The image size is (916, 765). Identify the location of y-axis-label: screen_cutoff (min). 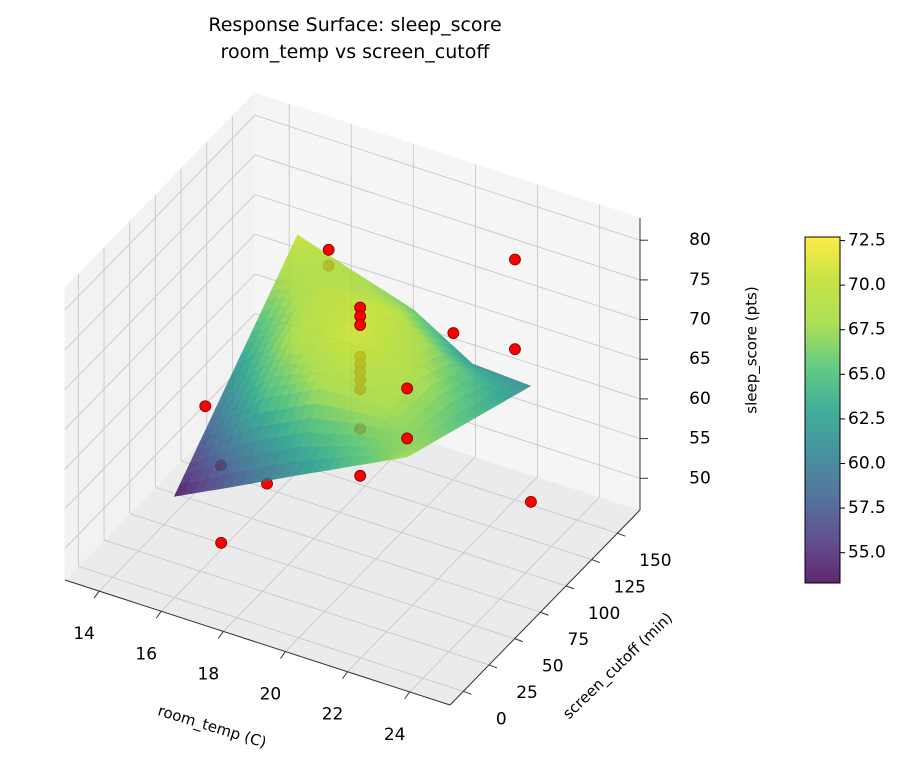
(618, 666).